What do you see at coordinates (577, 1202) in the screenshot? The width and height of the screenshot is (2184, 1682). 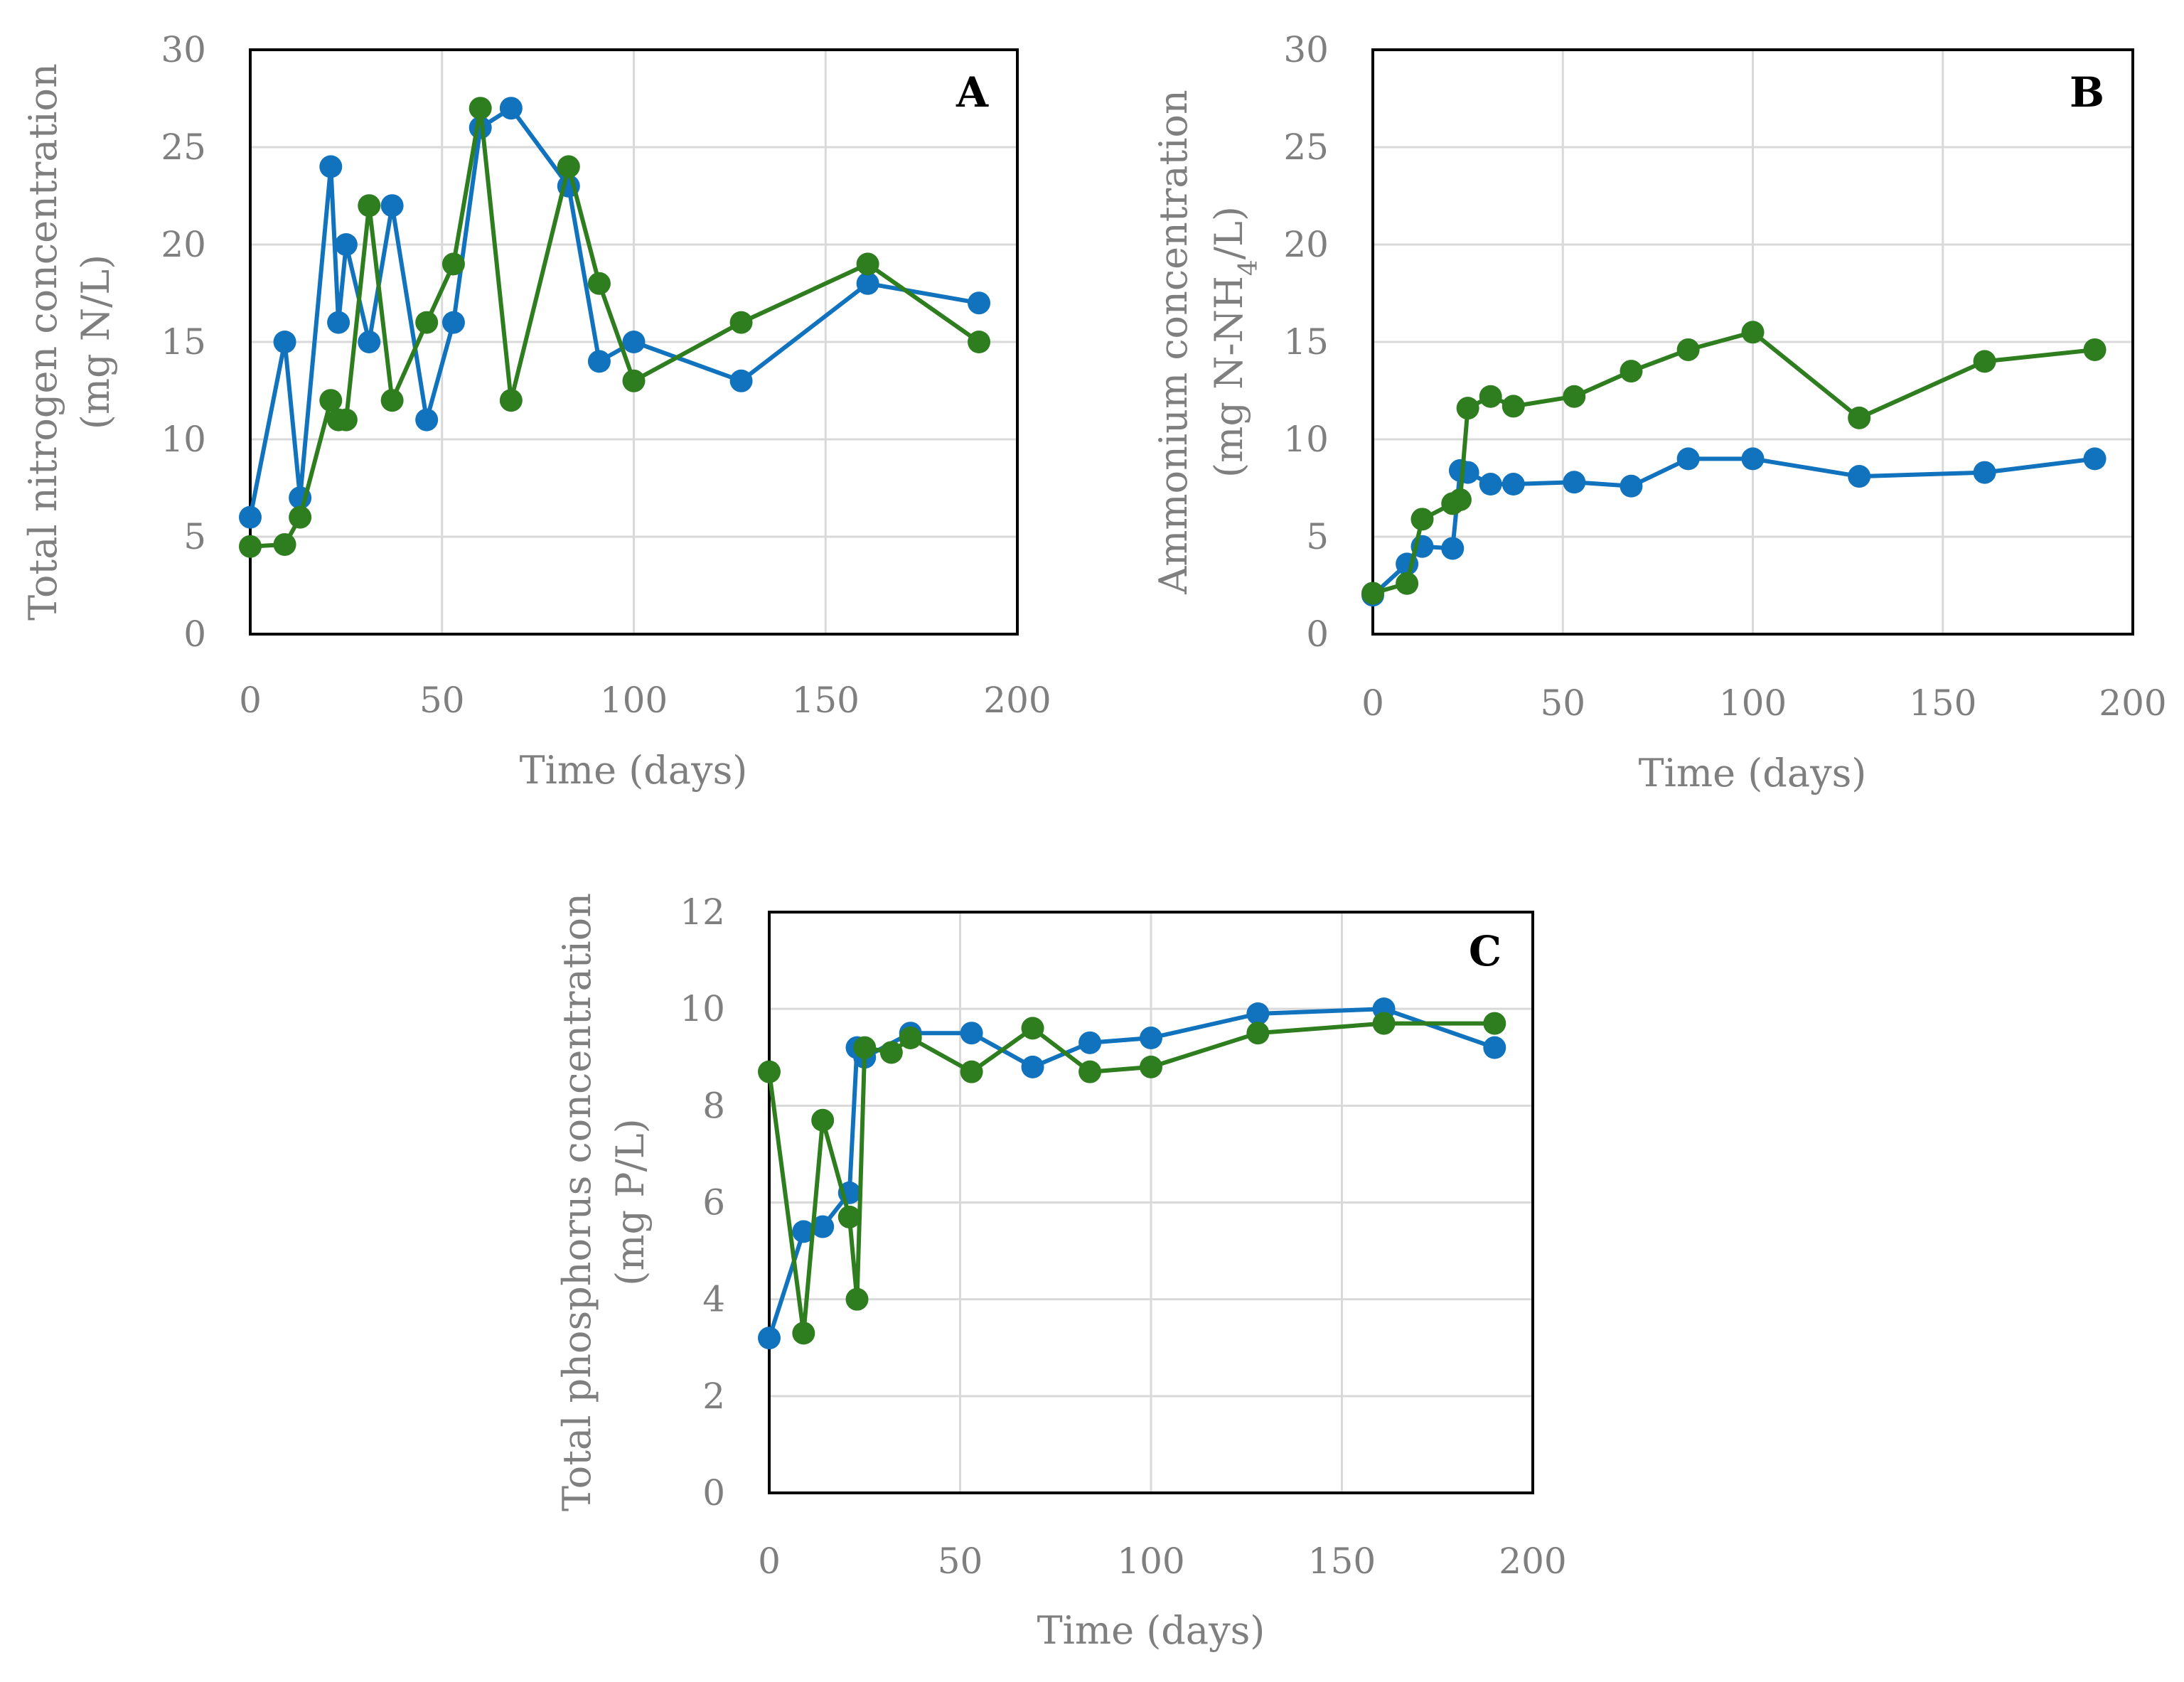 I see `y-axis-title-line1: Total phosphorus concentration` at bounding box center [577, 1202].